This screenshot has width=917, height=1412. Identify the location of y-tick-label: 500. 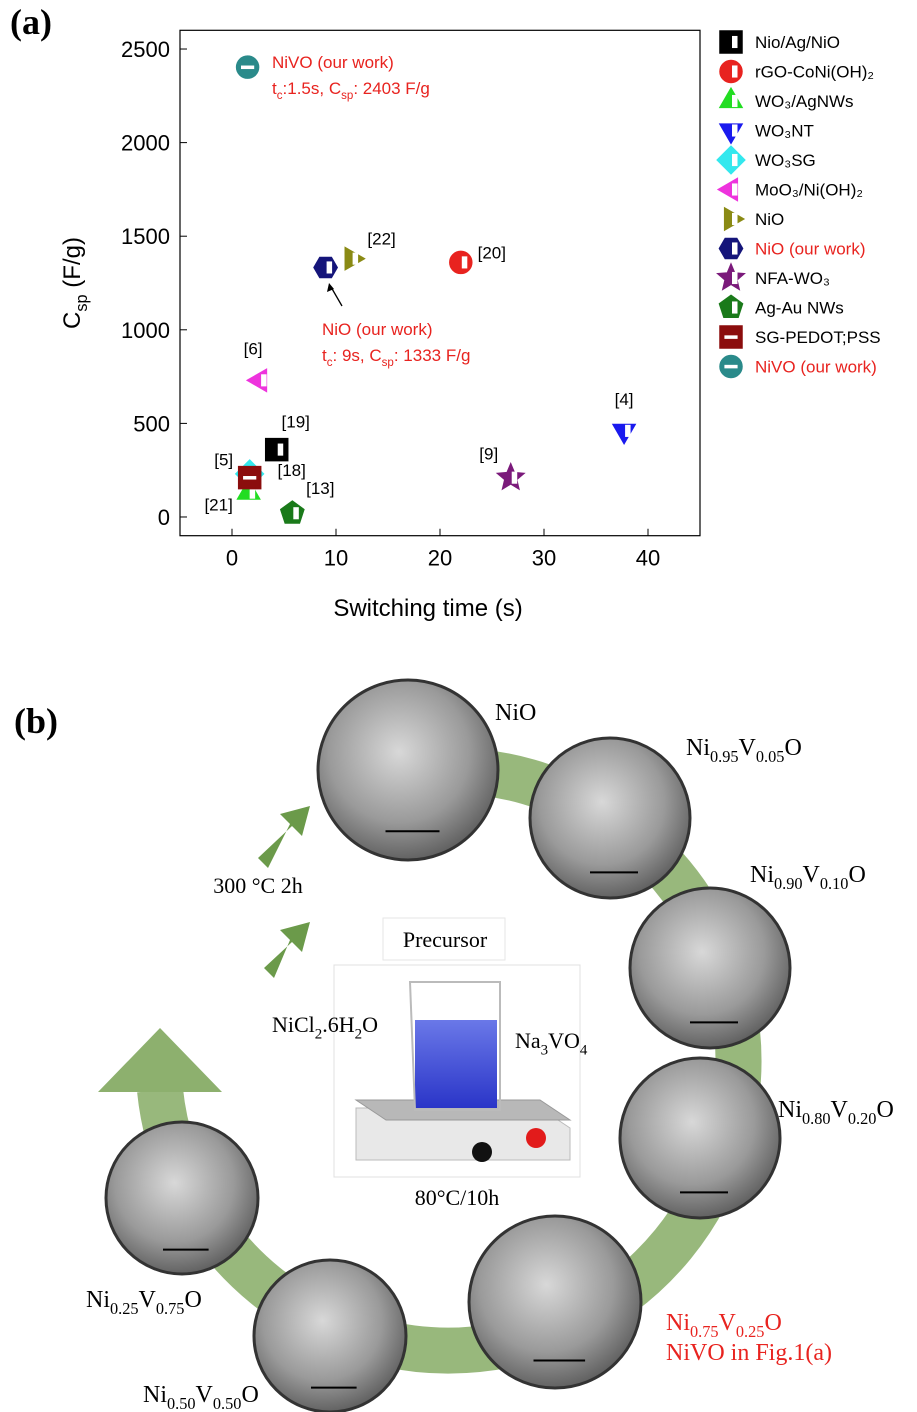
(151, 423).